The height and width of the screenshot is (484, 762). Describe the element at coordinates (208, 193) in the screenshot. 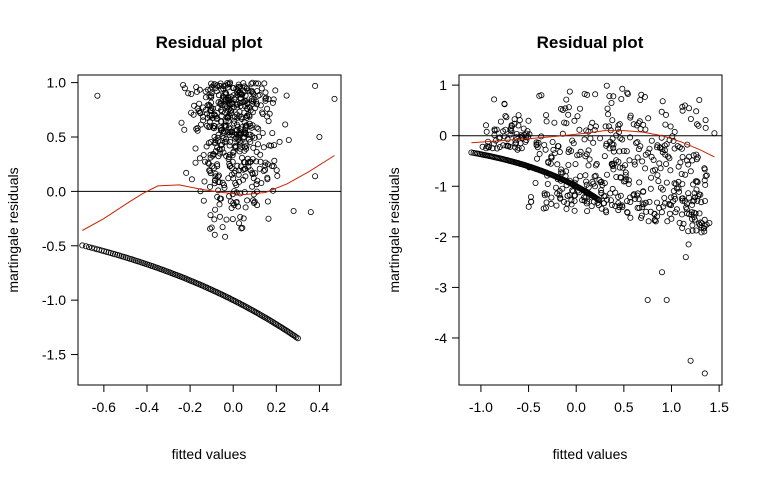

I see `smooth-trend-line` at that location.